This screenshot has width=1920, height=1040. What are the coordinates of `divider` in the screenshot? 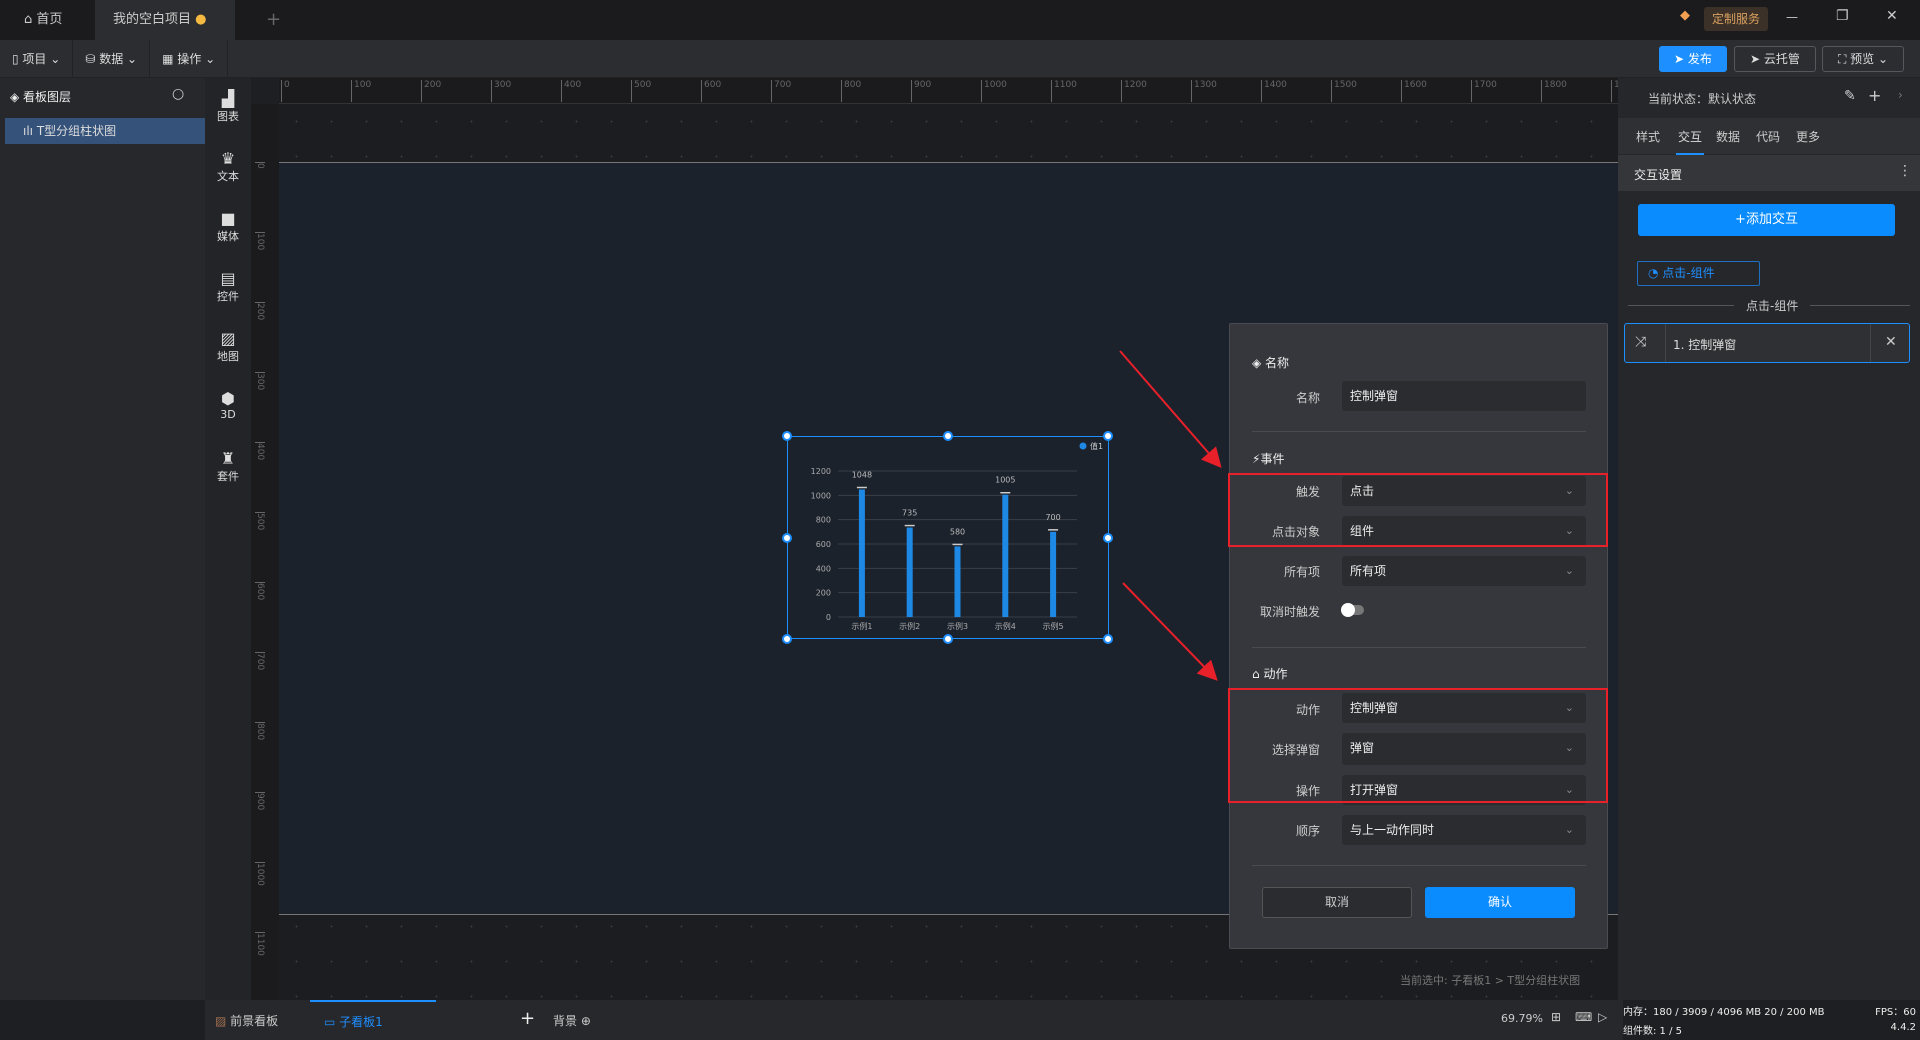 It's located at (1419, 431).